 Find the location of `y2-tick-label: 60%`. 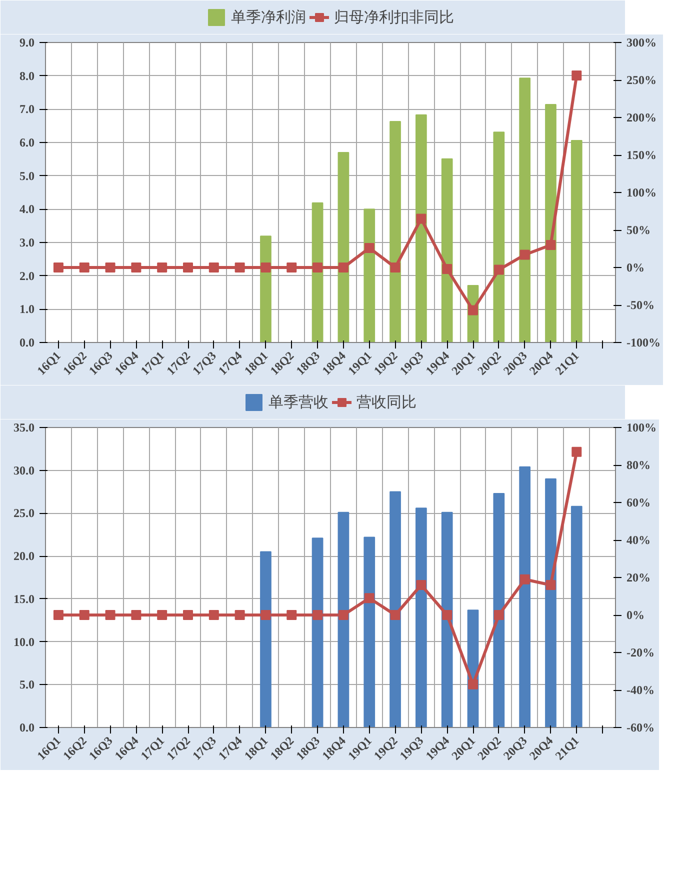

y2-tick-label: 60% is located at coordinates (638, 503).